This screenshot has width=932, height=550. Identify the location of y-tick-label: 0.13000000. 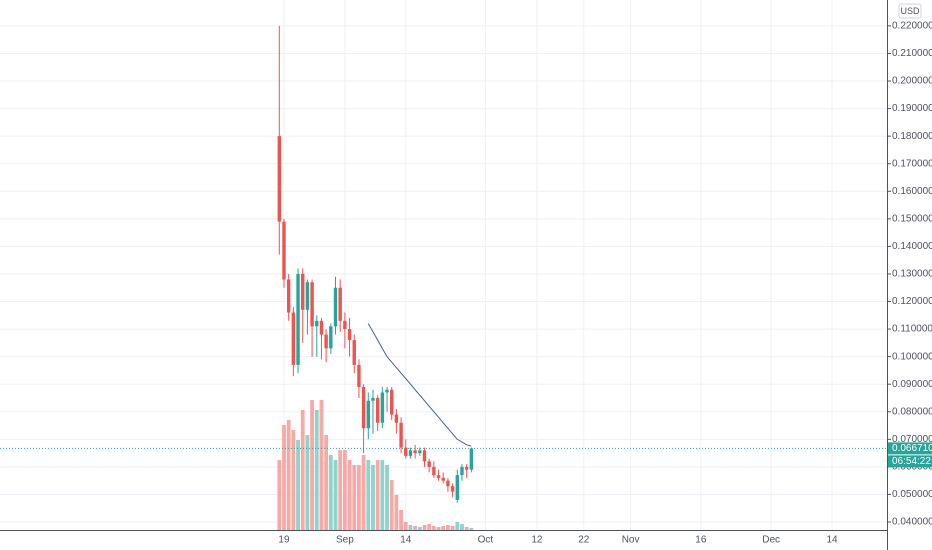
(912, 274).